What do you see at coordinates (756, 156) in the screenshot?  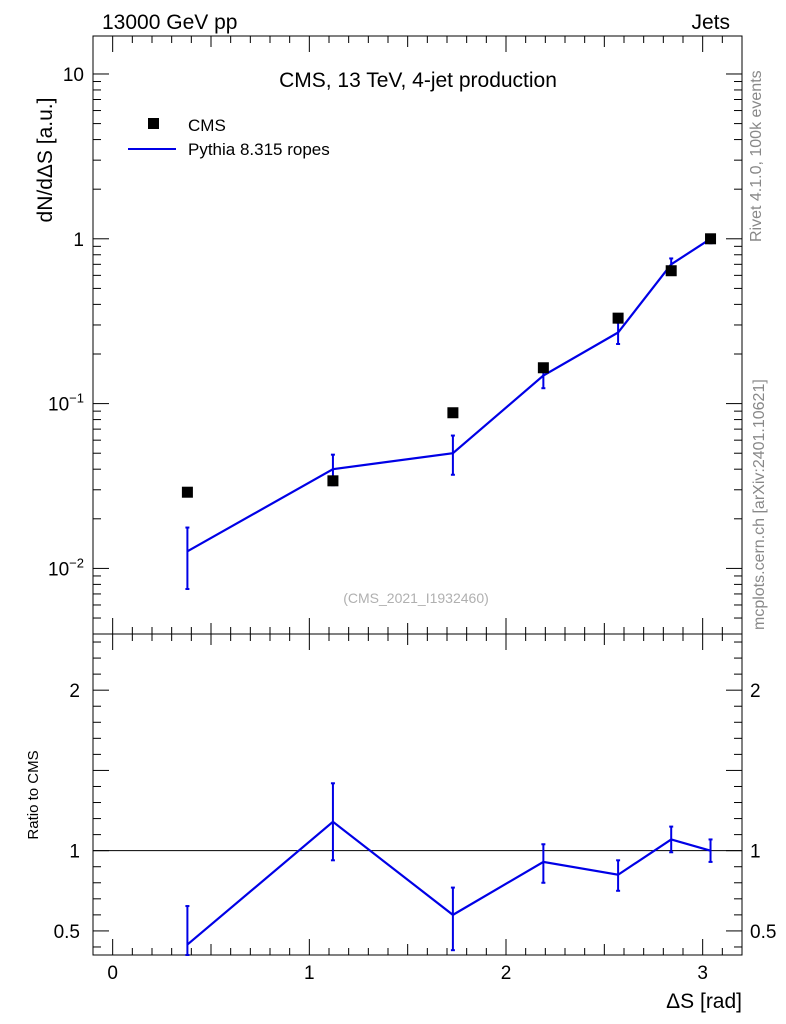 I see `rivet-version-label: Rivet 4.1.0, 100k events` at bounding box center [756, 156].